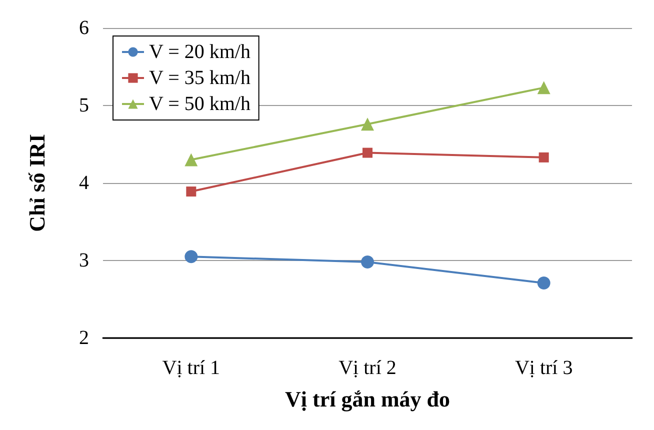 This screenshot has width=654, height=430. I want to click on x-axis-title: Vị trí gắn máy đo, so click(367, 399).